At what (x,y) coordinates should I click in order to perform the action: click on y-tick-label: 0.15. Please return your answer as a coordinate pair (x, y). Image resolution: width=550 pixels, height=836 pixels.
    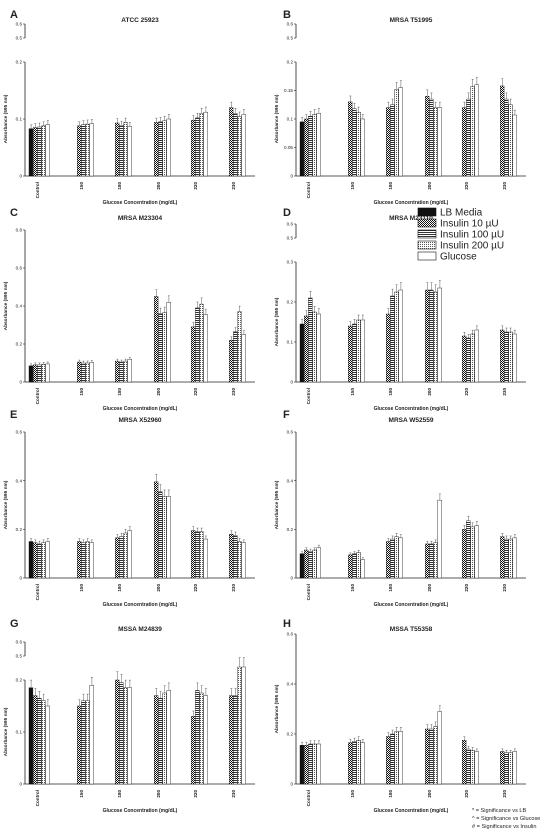
    Looking at the image, I should click on (288, 90).